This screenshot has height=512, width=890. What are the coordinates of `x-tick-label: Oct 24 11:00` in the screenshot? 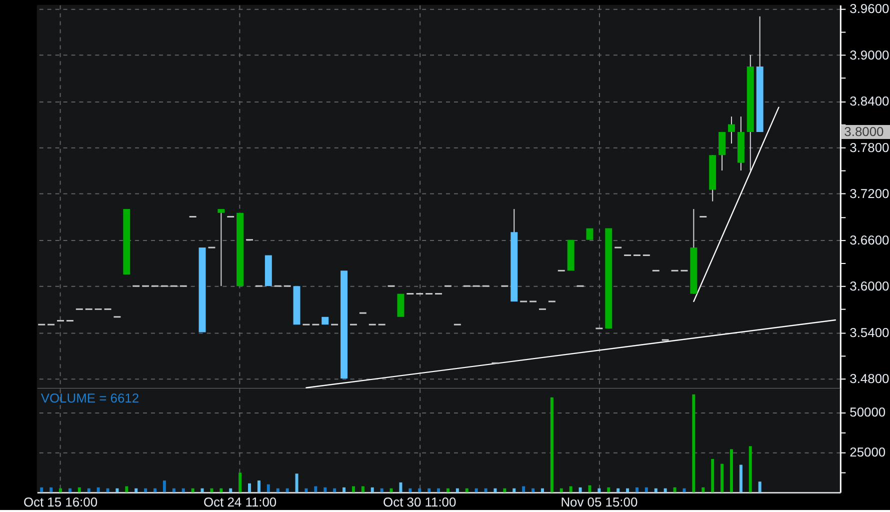 It's located at (240, 502).